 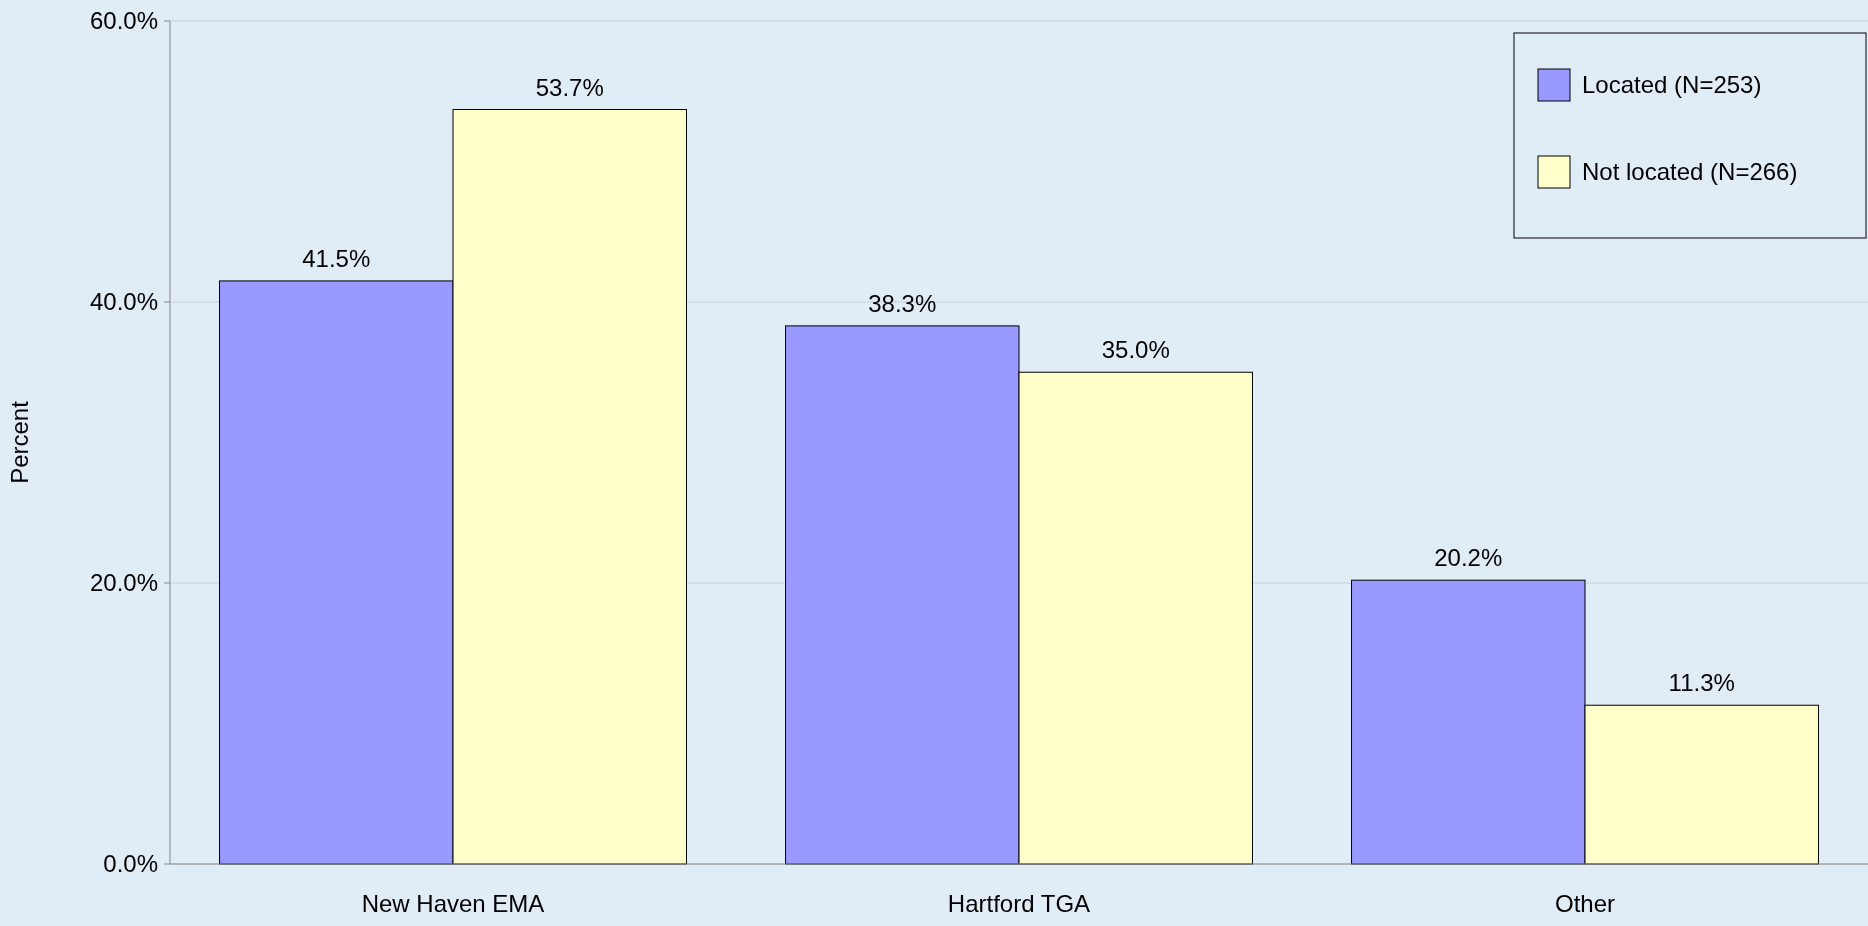 I want to click on x-tick-label: Other, so click(x=1585, y=903).